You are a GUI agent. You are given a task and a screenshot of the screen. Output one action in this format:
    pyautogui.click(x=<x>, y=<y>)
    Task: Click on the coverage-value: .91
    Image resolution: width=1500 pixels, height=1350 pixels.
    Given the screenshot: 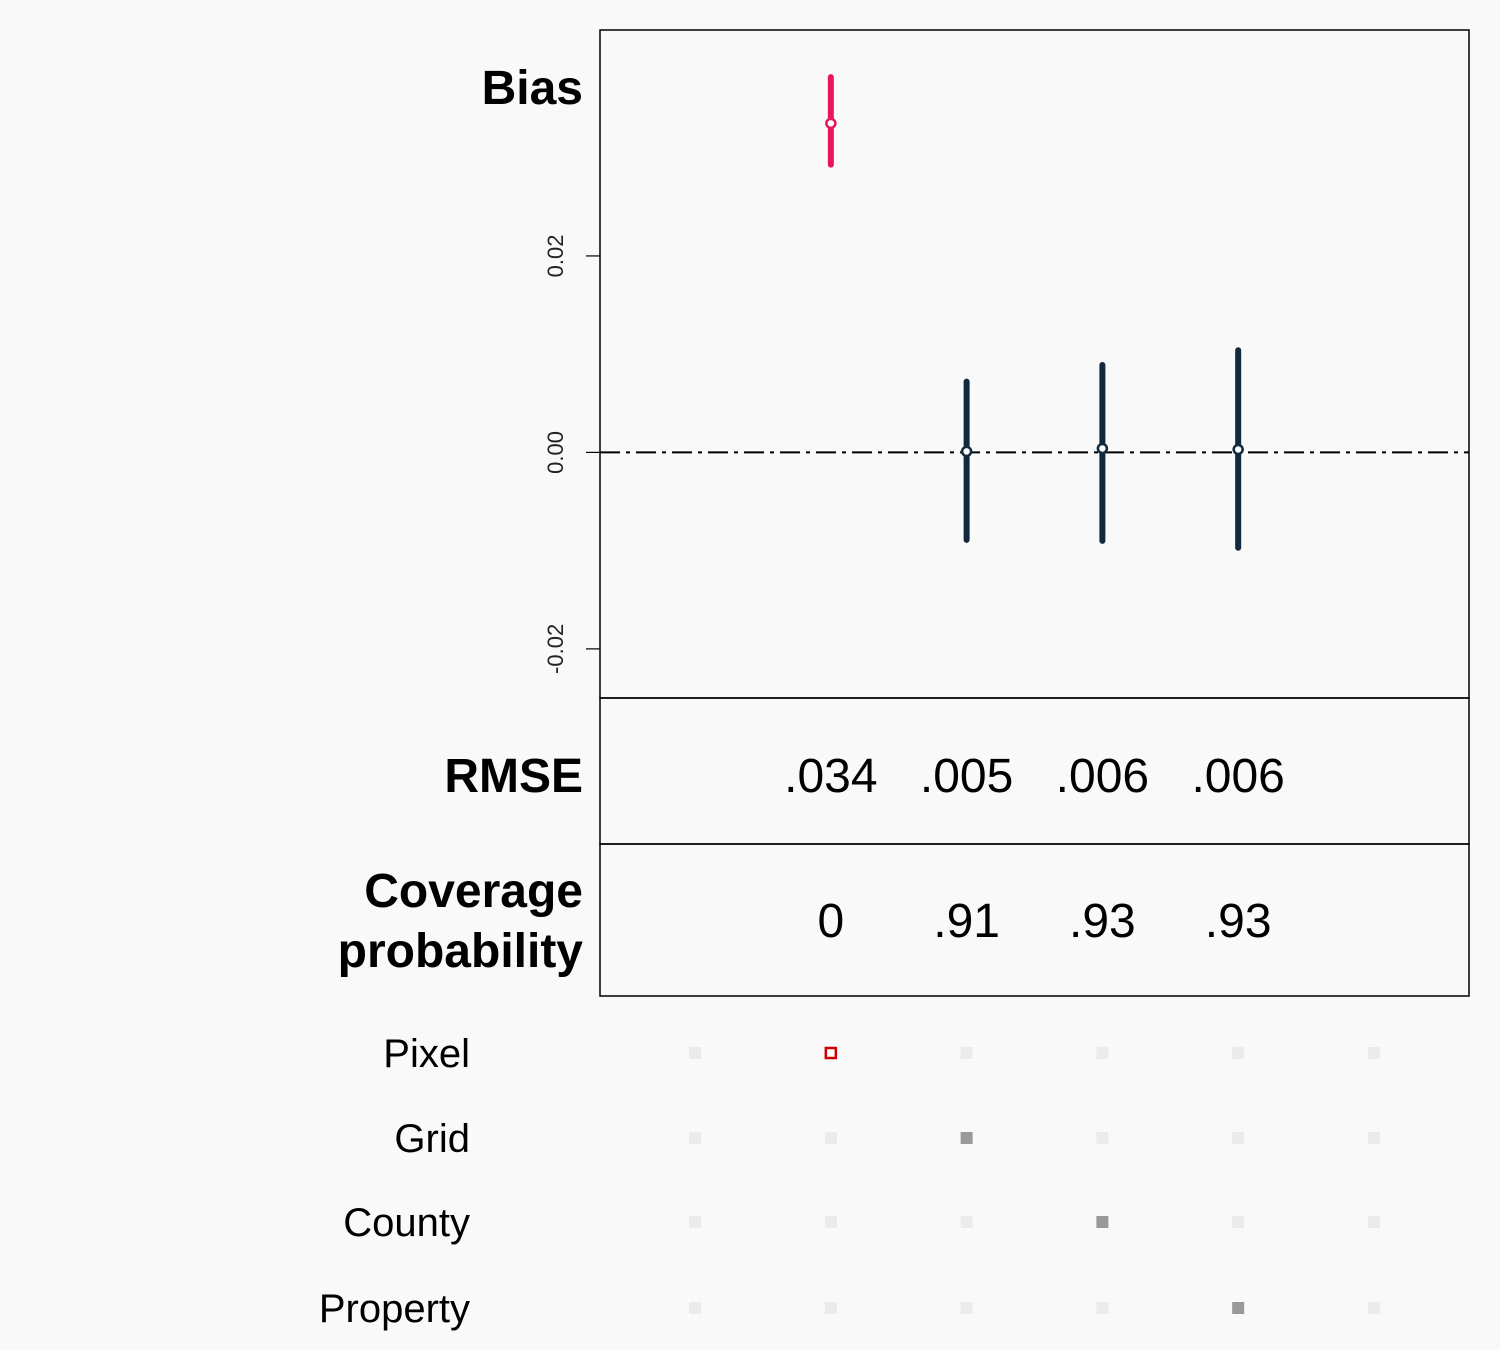 What is the action you would take?
    pyautogui.click(x=966, y=921)
    